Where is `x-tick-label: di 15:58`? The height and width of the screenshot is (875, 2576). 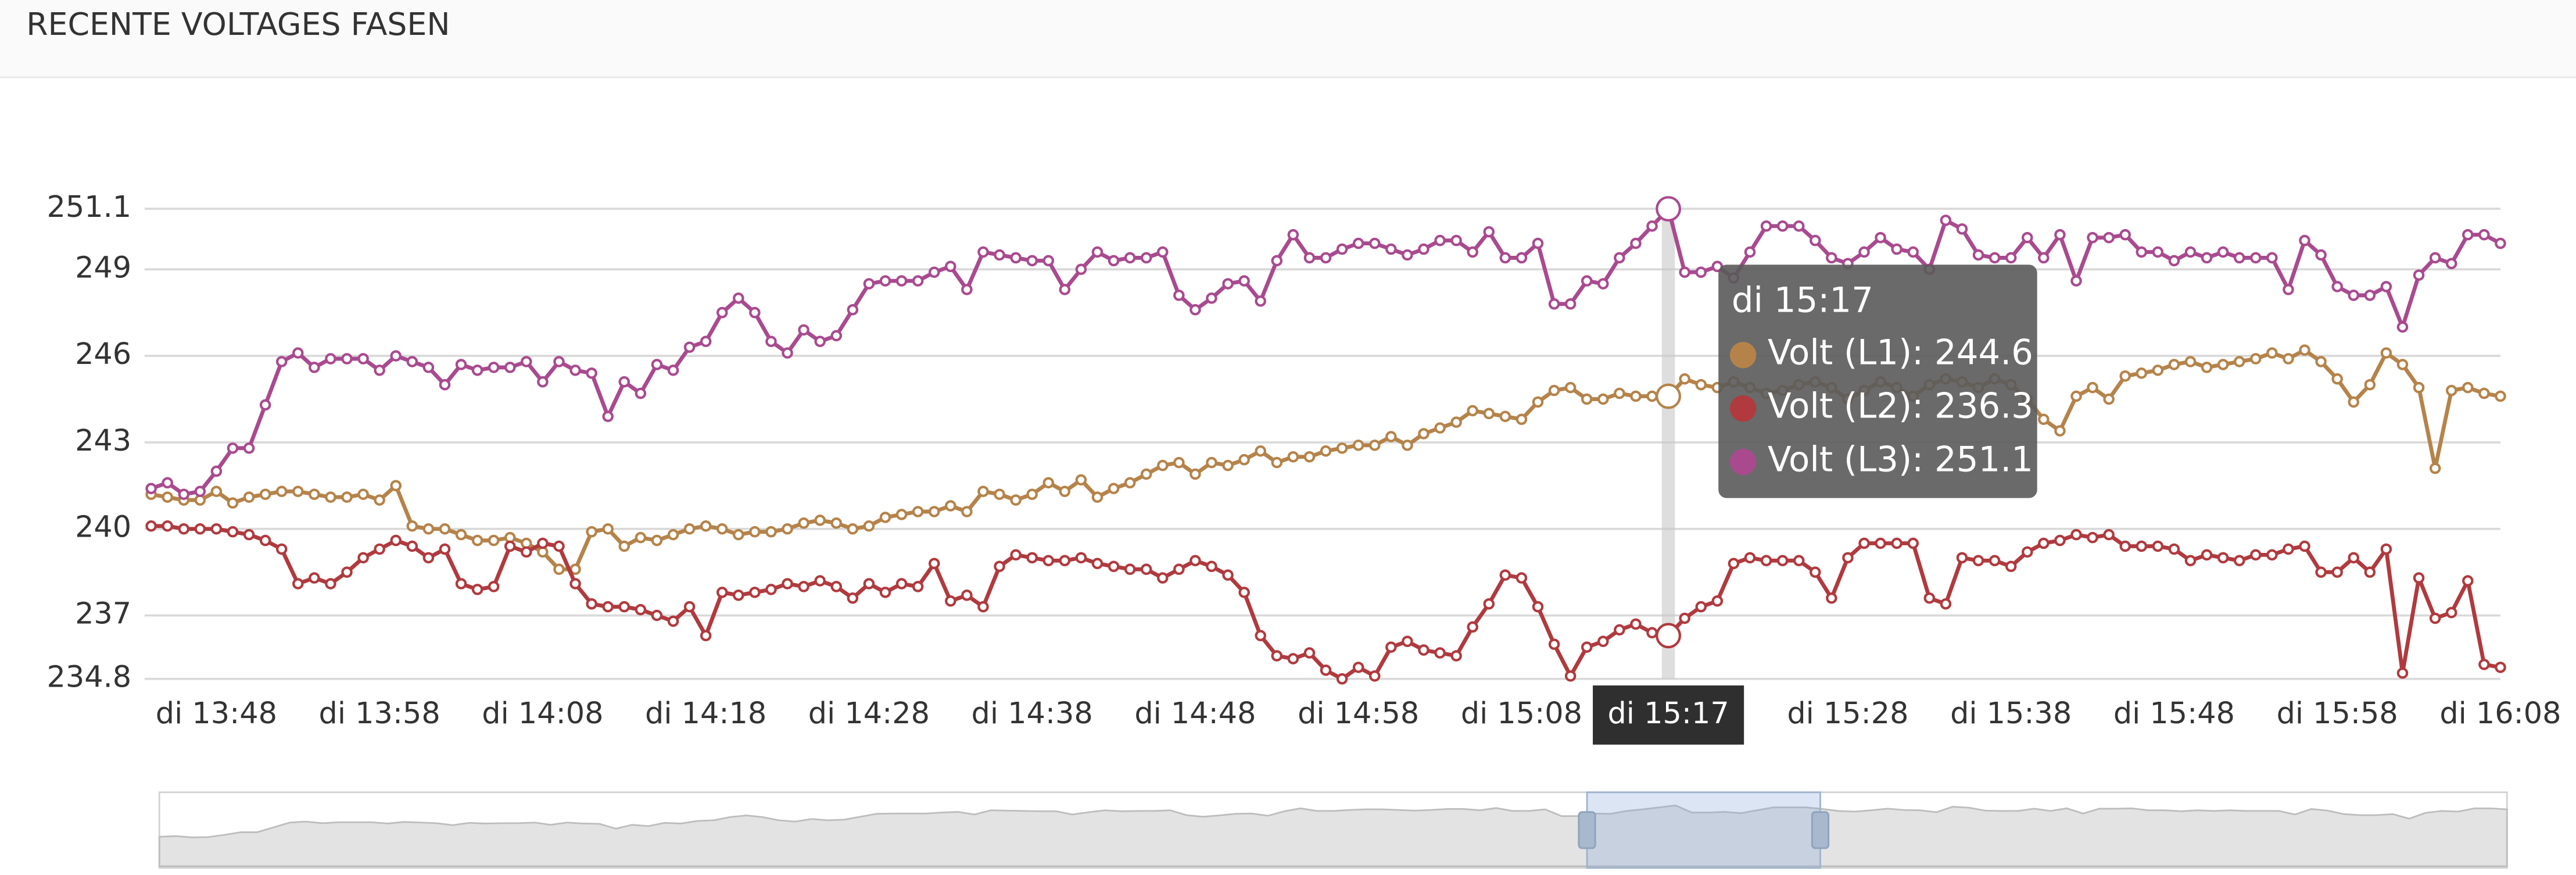 x-tick-label: di 15:58 is located at coordinates (2337, 713).